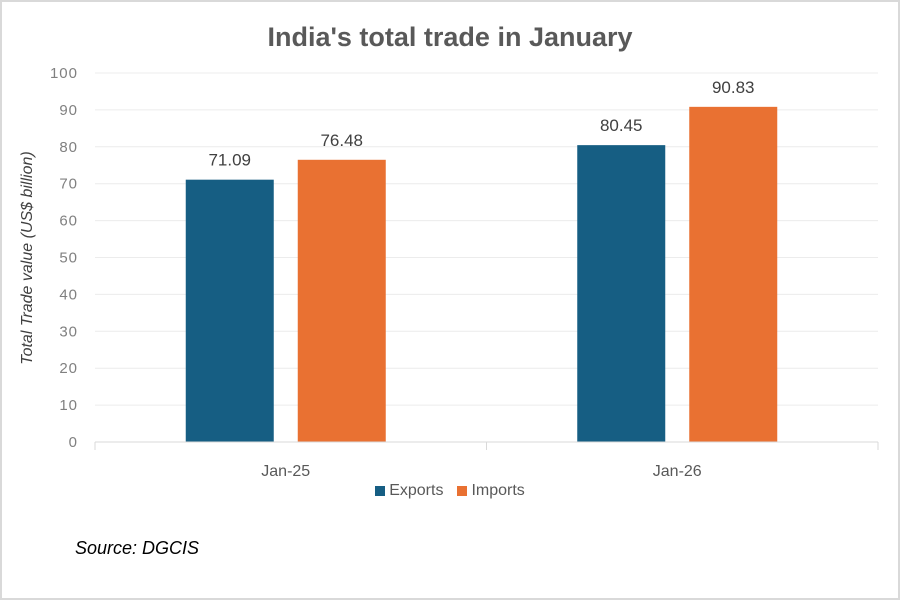 The image size is (900, 600). I want to click on y-tick-label: 70, so click(68, 184).